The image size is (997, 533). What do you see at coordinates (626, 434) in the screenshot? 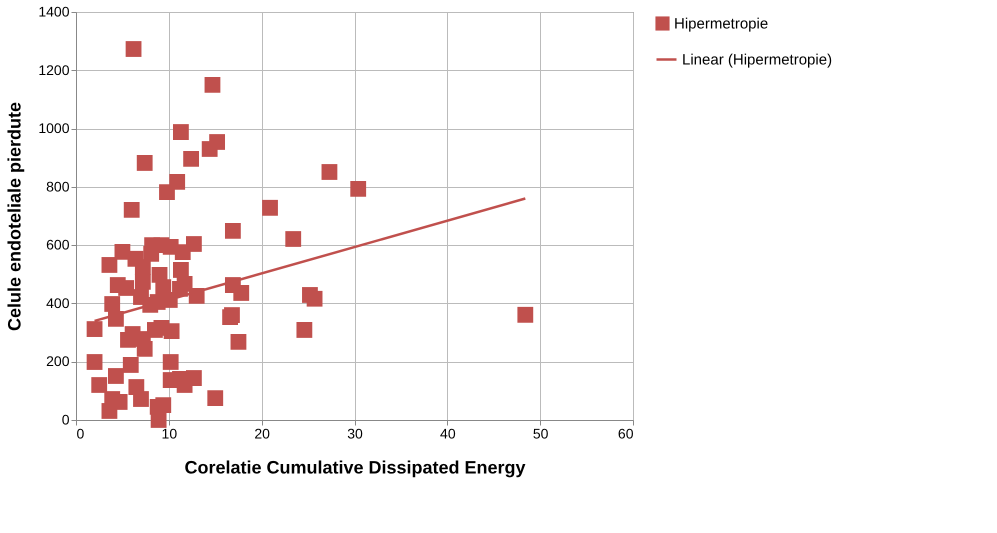
I see `x-tick-label: 60` at bounding box center [626, 434].